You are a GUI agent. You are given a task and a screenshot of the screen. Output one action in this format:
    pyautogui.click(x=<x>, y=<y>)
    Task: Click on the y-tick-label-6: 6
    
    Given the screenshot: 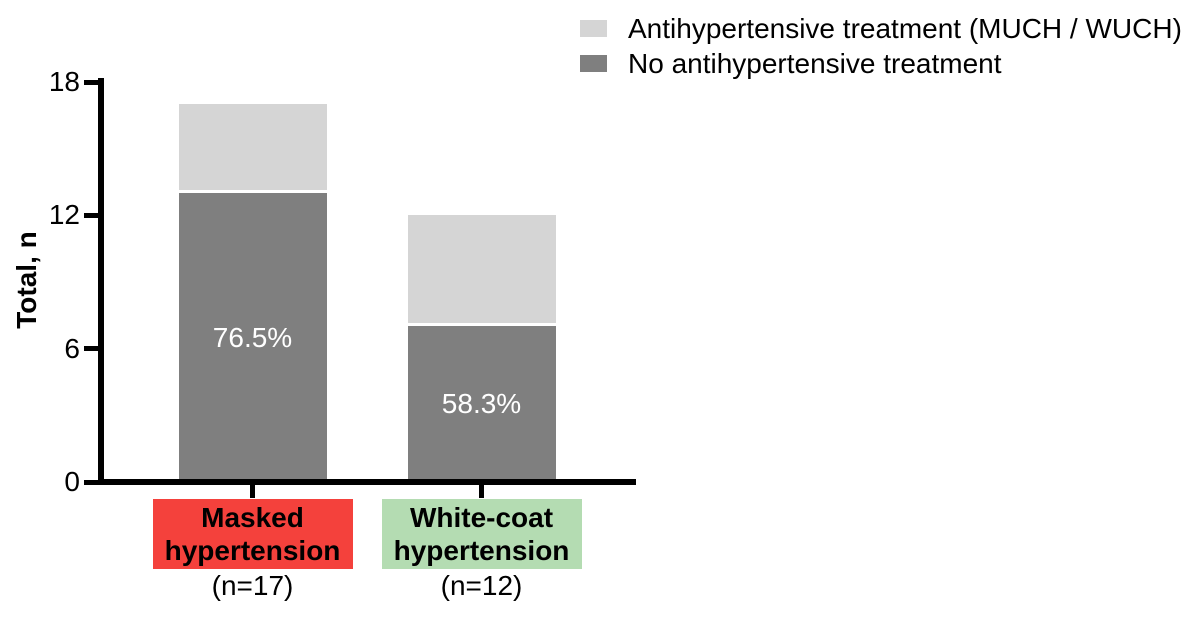 What is the action you would take?
    pyautogui.click(x=72, y=348)
    